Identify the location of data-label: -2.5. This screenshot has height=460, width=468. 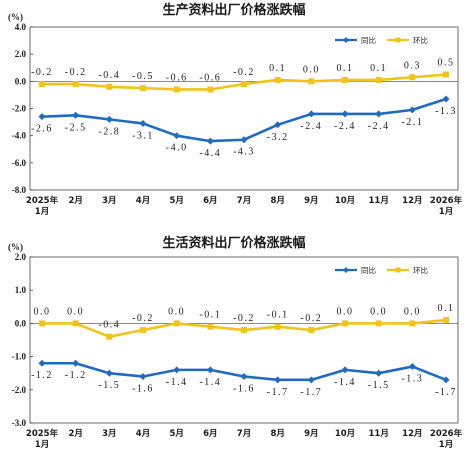
(76, 127).